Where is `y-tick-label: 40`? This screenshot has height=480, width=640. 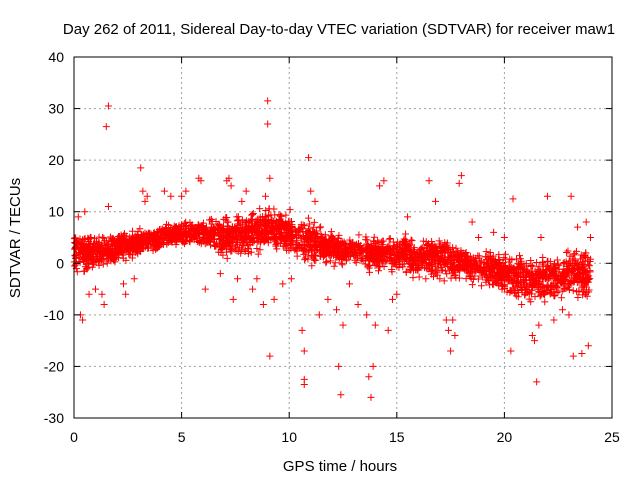 y-tick-label: 40 is located at coordinates (56, 57).